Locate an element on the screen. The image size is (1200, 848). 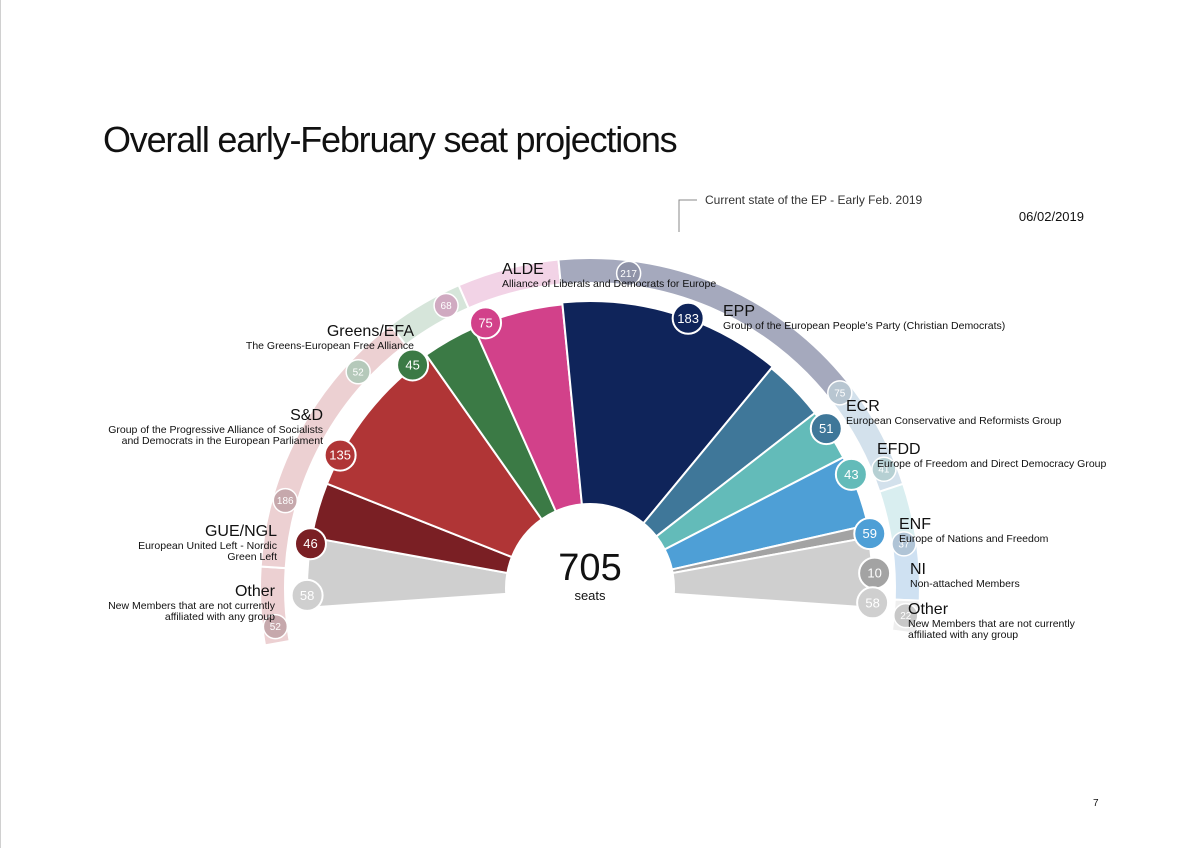
group-name-enf: Europe of Nations and Freedom is located at coordinates (974, 539).